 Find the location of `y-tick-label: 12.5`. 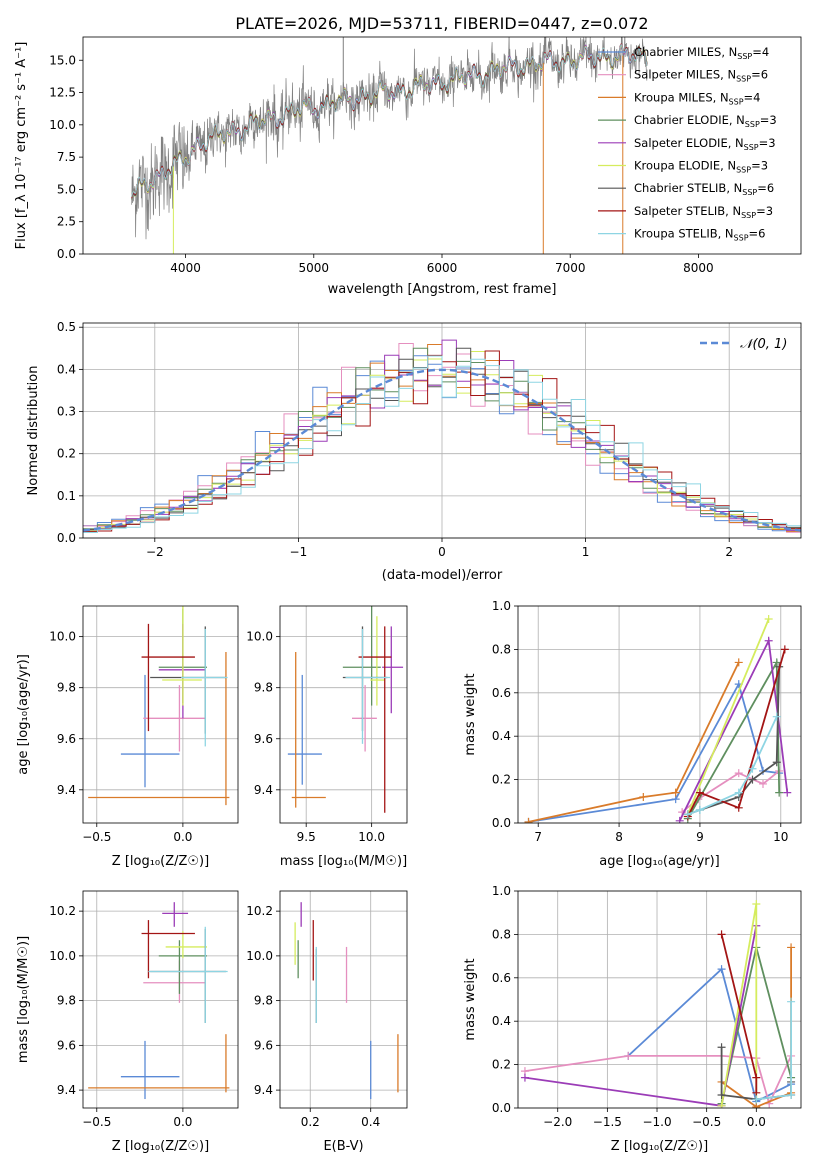

y-tick-label: 12.5 is located at coordinates (62, 93).